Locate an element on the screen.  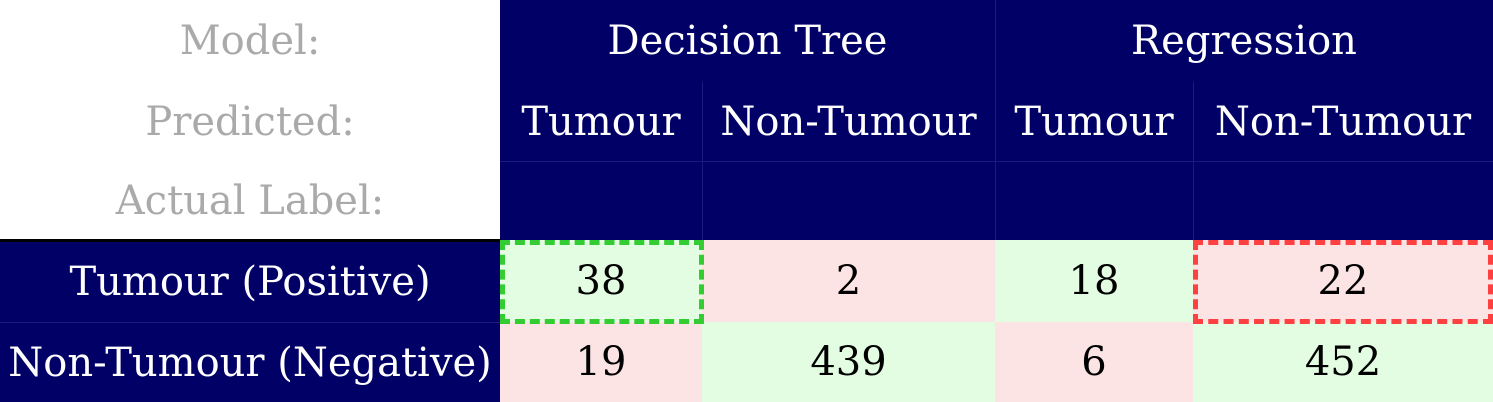
actual-label: Actual Label: is located at coordinates (250, 201).